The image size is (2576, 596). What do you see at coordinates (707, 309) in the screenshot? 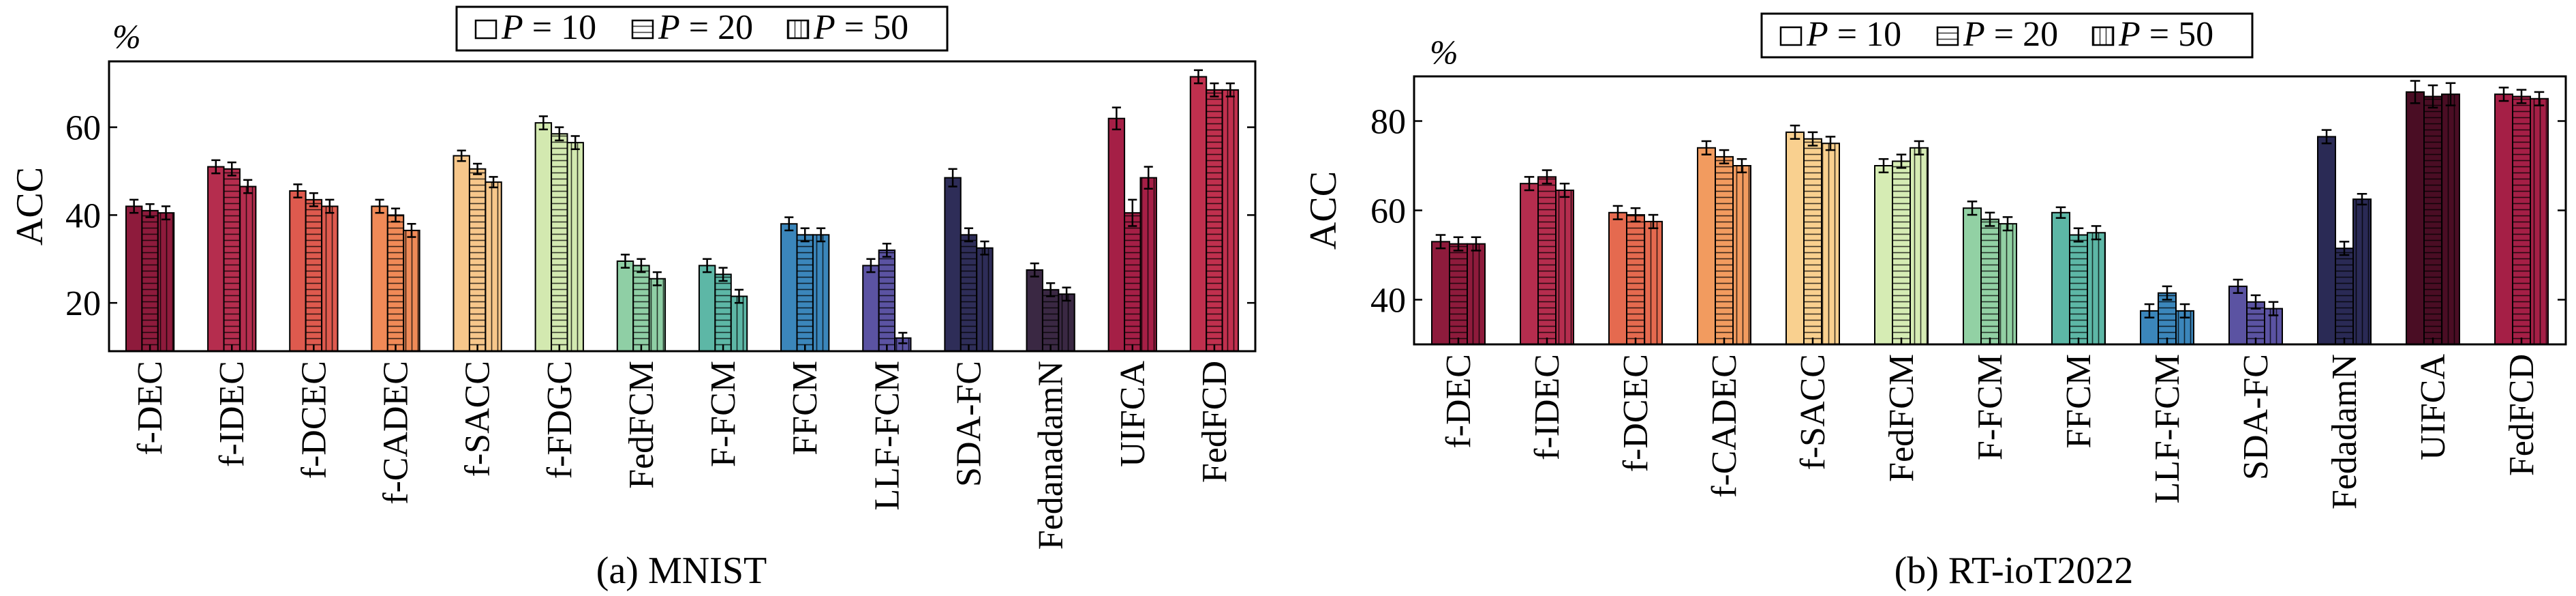
I see `bar-f-fcm-p10` at bounding box center [707, 309].